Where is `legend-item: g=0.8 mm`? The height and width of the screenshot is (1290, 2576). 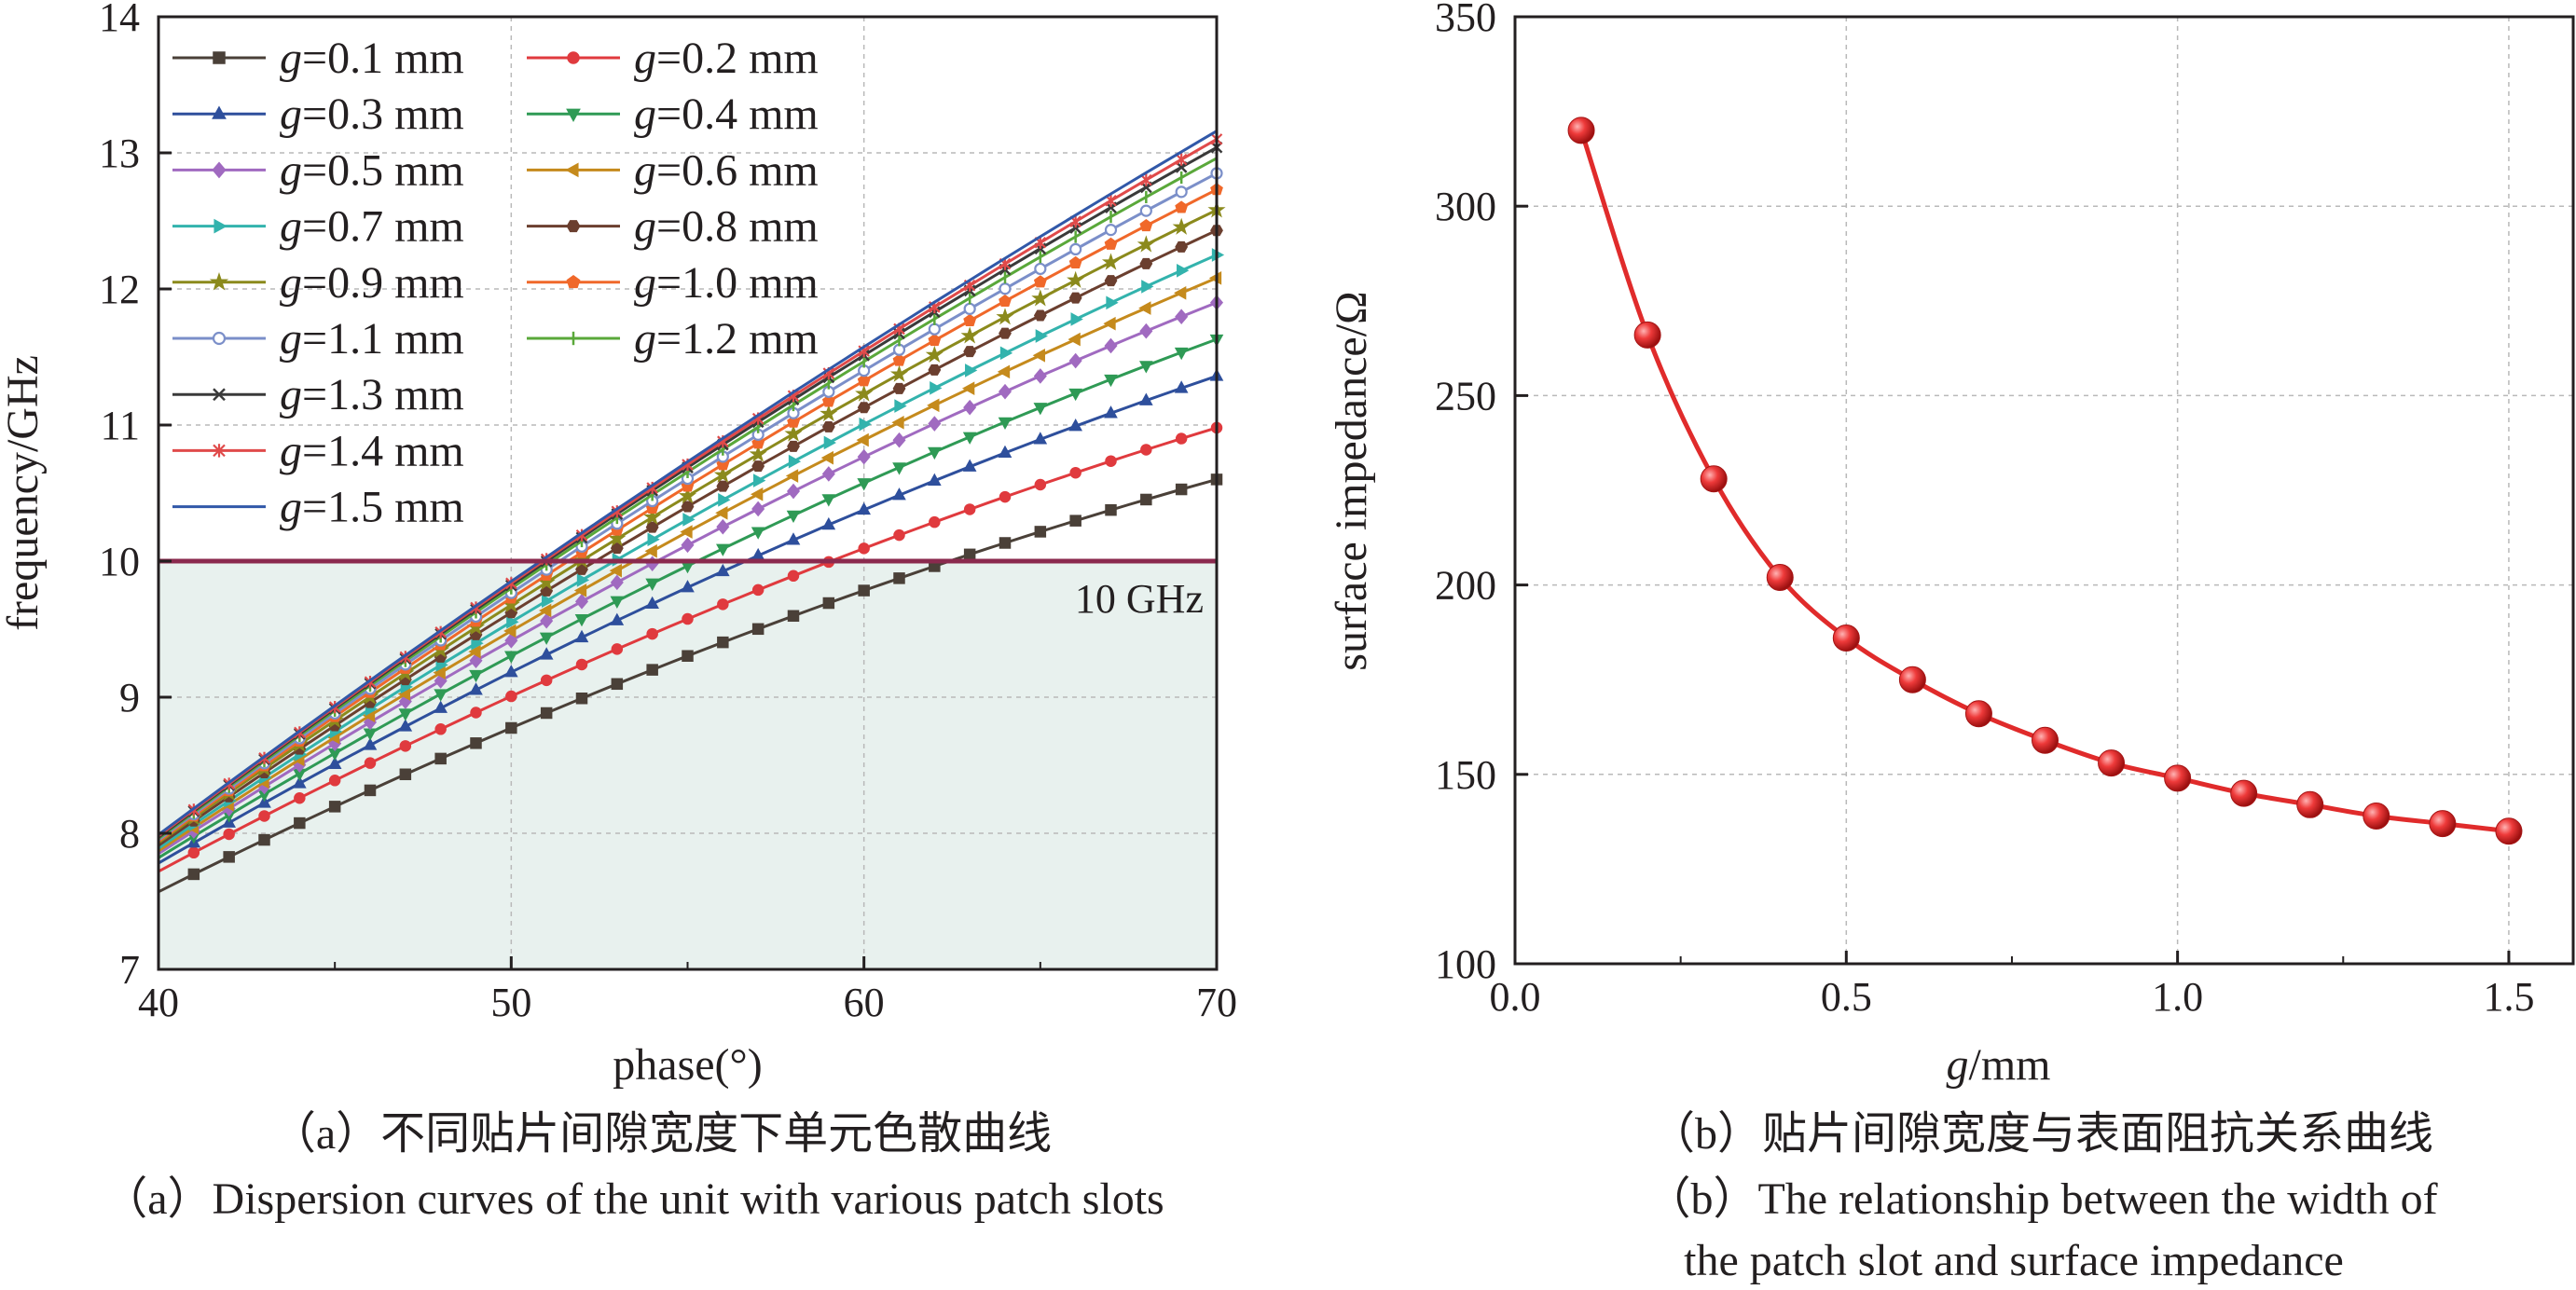 legend-item: g=0.8 mm is located at coordinates (673, 227).